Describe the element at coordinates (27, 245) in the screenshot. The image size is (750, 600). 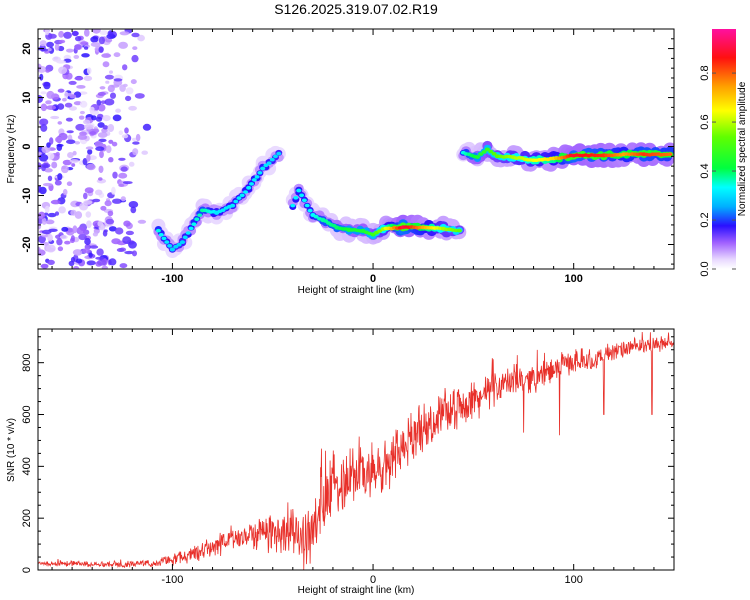
I see `y-tick-label: -20` at that location.